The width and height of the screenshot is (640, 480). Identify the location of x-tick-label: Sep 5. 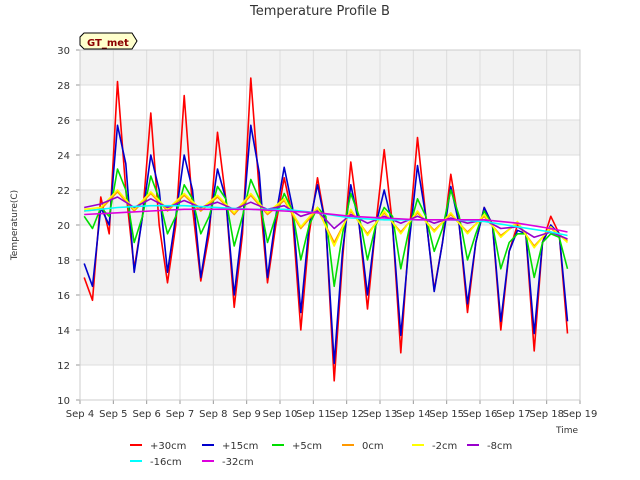
(113, 414).